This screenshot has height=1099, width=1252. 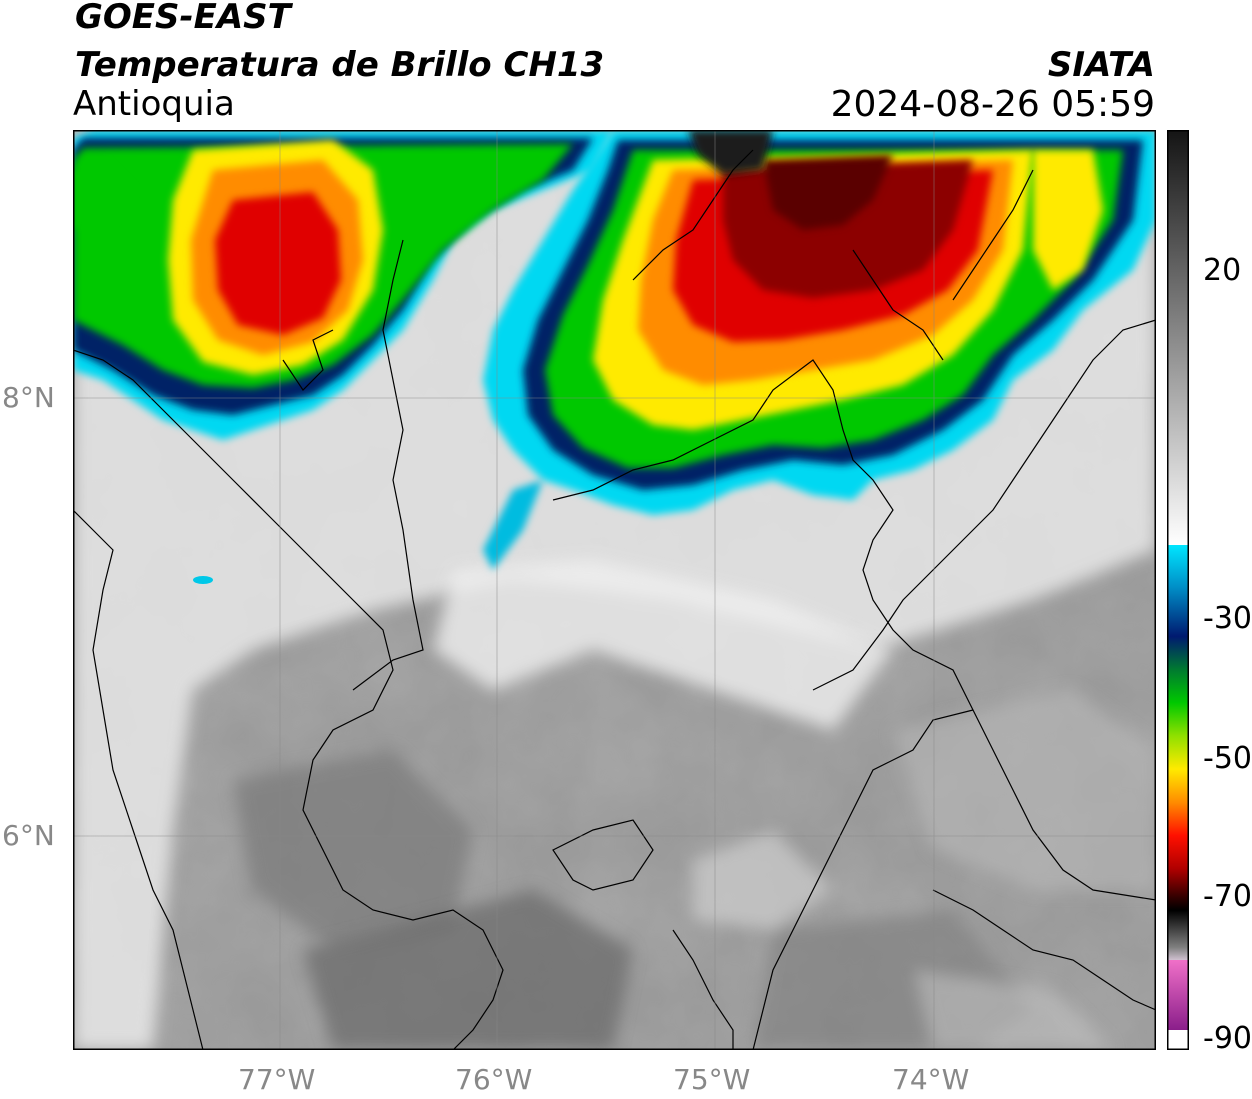 I want to click on timestamp: 2024-08-26 05:59, so click(x=992, y=104).